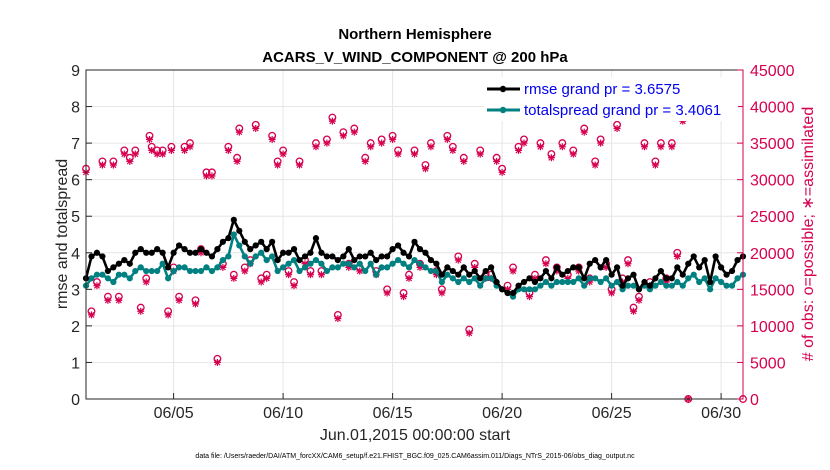 The image size is (830, 470). What do you see at coordinates (415, 57) in the screenshot?
I see `chart-title-line2: ACARS_V_WIND_COMPONENT @ 200 hPa` at bounding box center [415, 57].